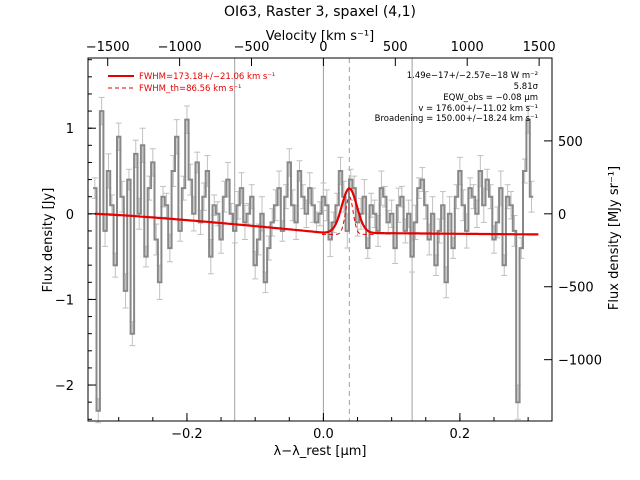 The image size is (640, 480). Describe the element at coordinates (320, 36) in the screenshot. I see `x2-axis-label: Velocity [km s⁻¹]` at that location.